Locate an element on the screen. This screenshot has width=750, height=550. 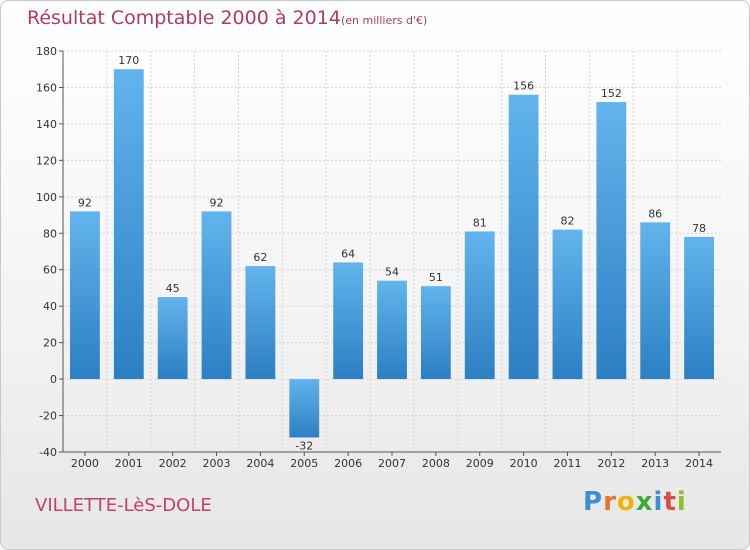
xtick-label-2014: 2014 is located at coordinates (699, 463).